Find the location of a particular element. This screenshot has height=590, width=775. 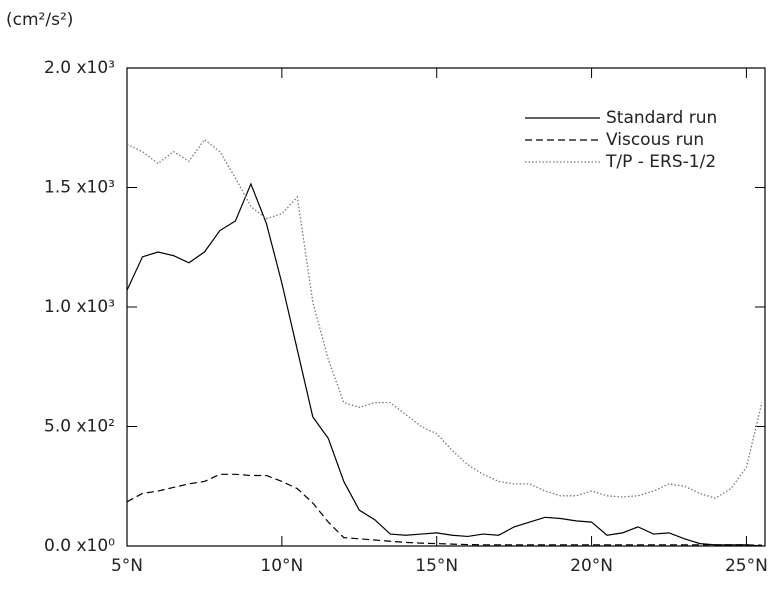

legend-label: Standard run is located at coordinates (661, 118).